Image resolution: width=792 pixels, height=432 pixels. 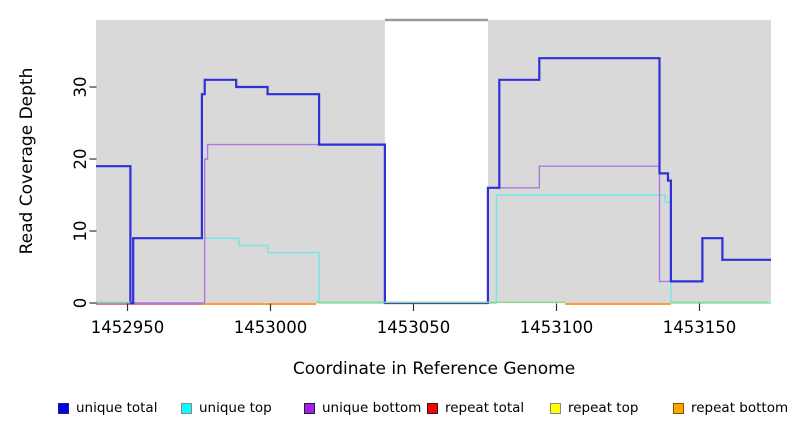 What do you see at coordinates (80, 159) in the screenshot?
I see `y-tick-label: 20` at bounding box center [80, 159].